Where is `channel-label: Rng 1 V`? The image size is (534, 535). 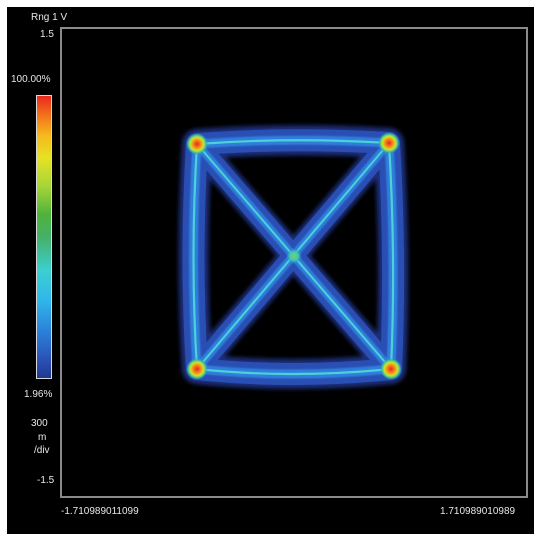 channel-label: Rng 1 V is located at coordinates (49, 17).